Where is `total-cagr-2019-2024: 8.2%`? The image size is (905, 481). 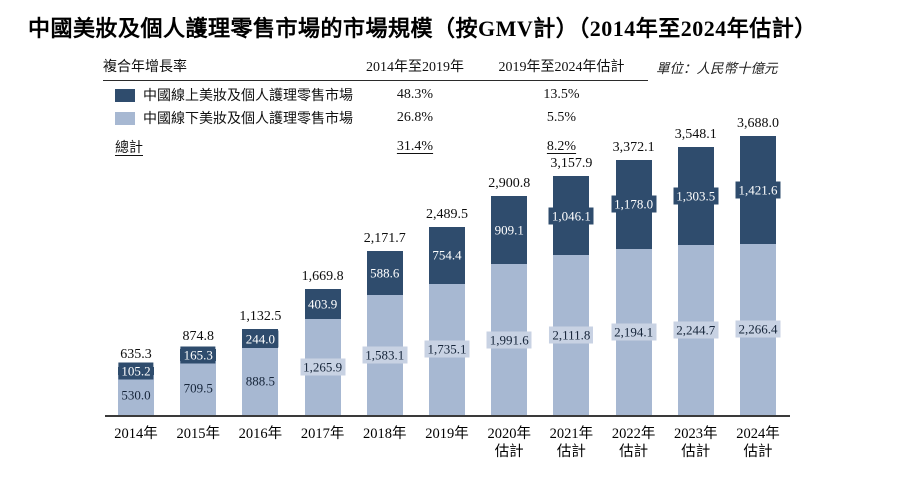 total-cagr-2019-2024: 8.2% is located at coordinates (561, 146).